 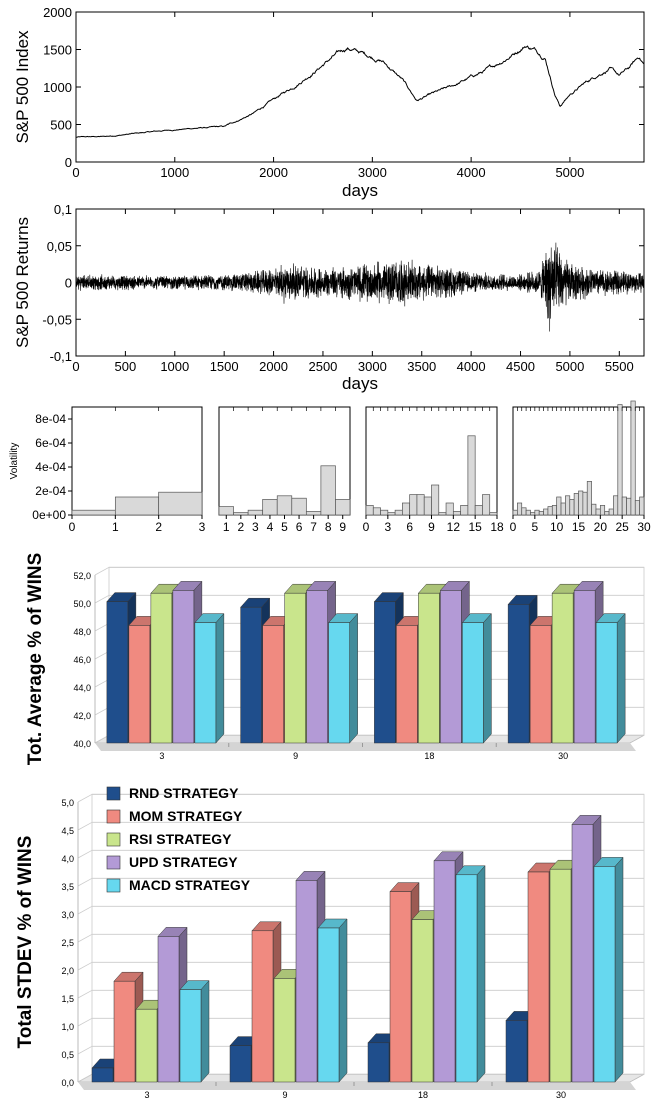 What do you see at coordinates (273, 366) in the screenshot?
I see `returns-xtick-label: 2000` at bounding box center [273, 366].